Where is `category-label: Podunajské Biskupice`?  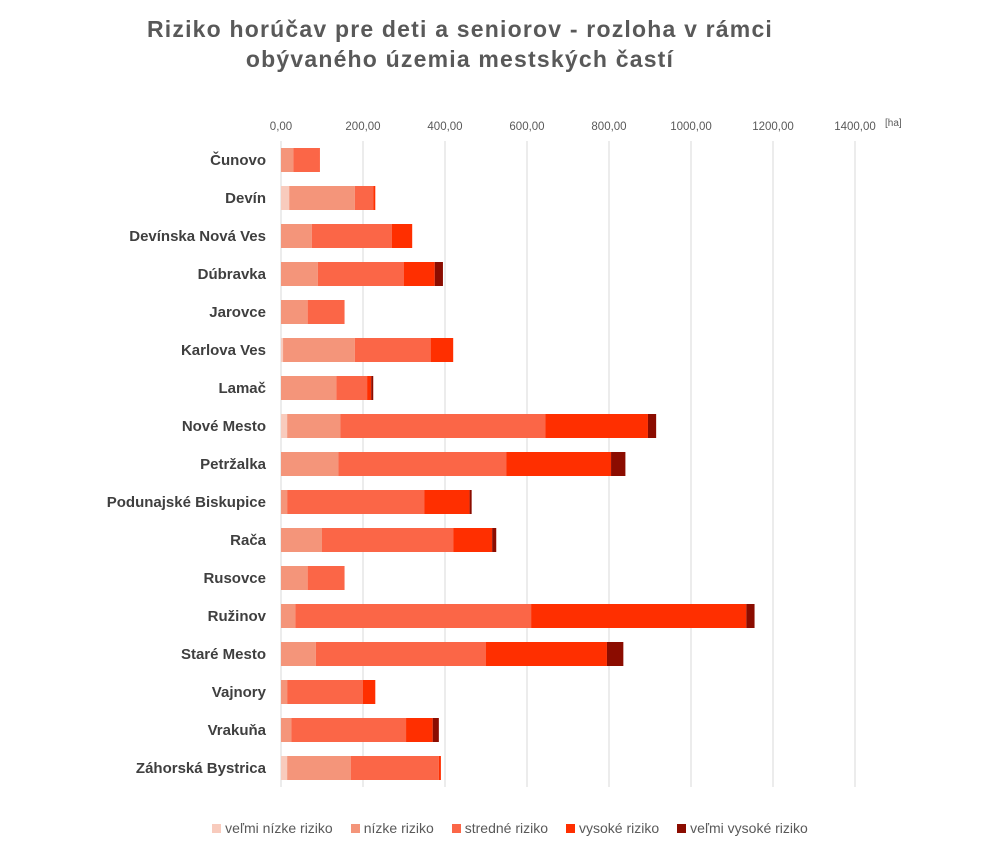
category-label: Podunajské Biskupice is located at coordinates (186, 502).